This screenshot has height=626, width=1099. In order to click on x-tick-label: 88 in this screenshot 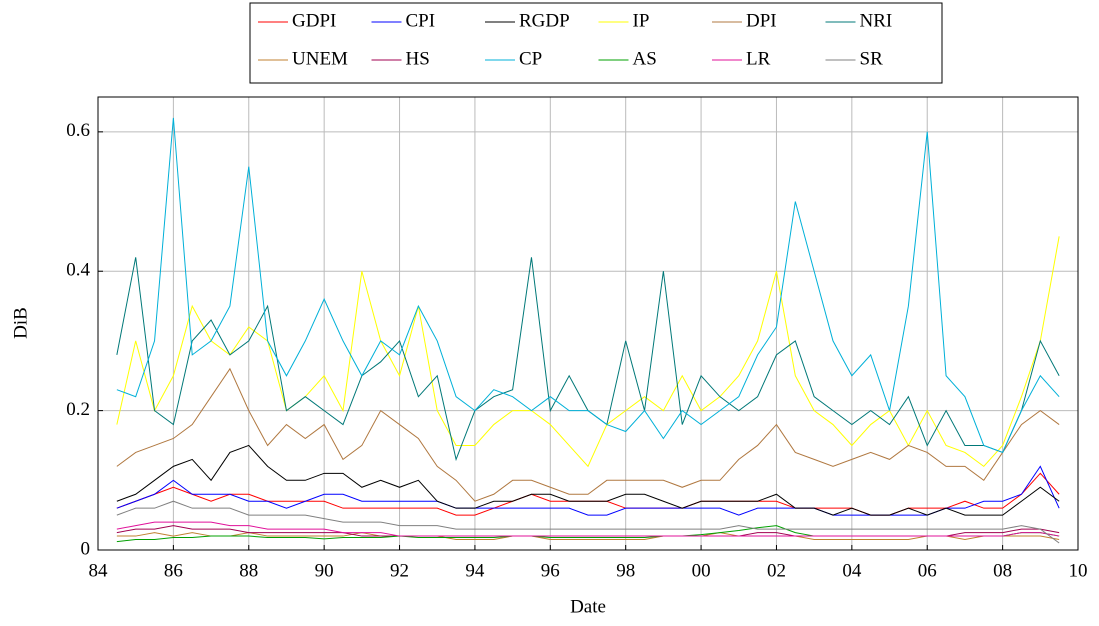, I will do `click(248, 570)`.